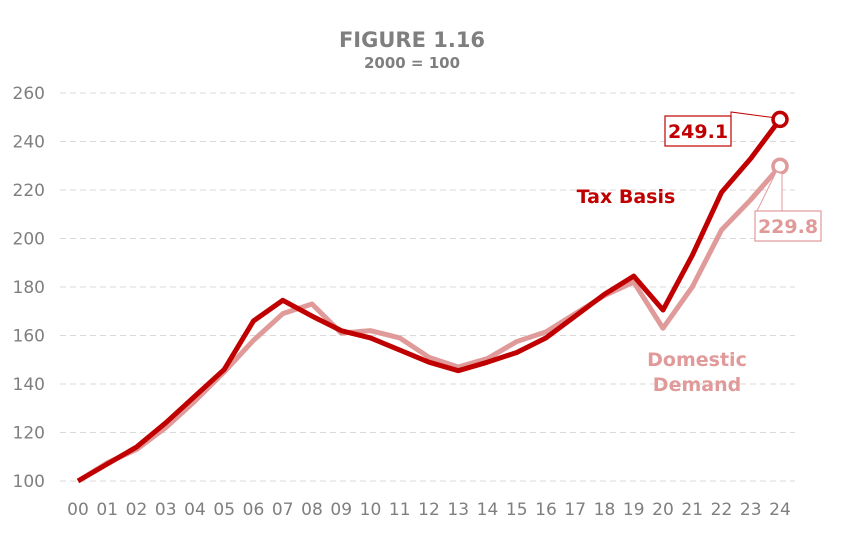 The image size is (843, 550). I want to click on x-tick-label: 02, so click(137, 510).